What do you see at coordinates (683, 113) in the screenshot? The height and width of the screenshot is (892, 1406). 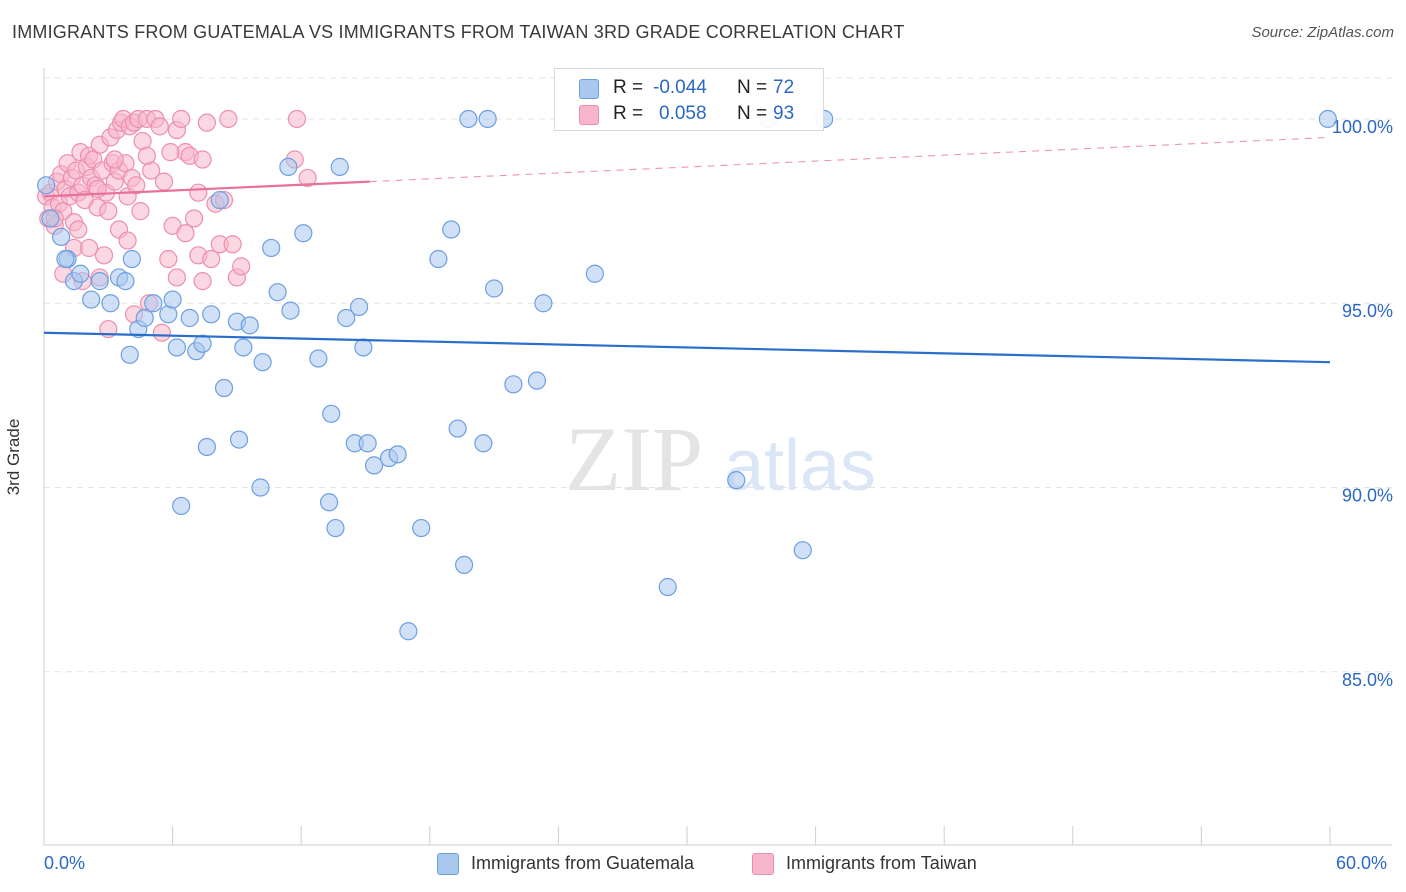 I see `legend-r-value: 0.058` at bounding box center [683, 113].